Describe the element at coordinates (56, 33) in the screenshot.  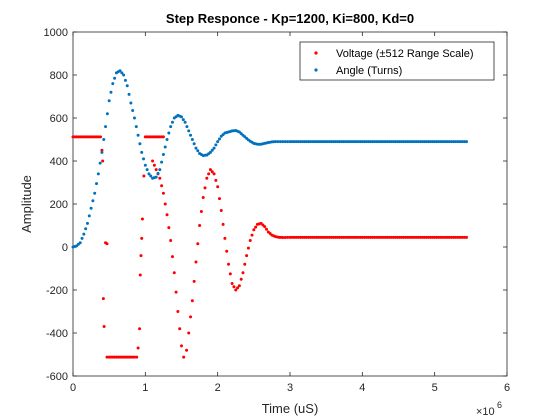
I see `y-tick-label: 1000` at that location.